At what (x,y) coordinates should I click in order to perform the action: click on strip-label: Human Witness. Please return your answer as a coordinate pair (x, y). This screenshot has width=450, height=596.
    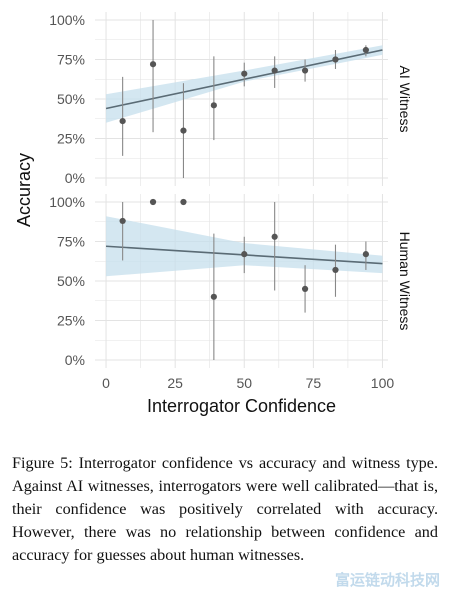
    Looking at the image, I should click on (405, 281).